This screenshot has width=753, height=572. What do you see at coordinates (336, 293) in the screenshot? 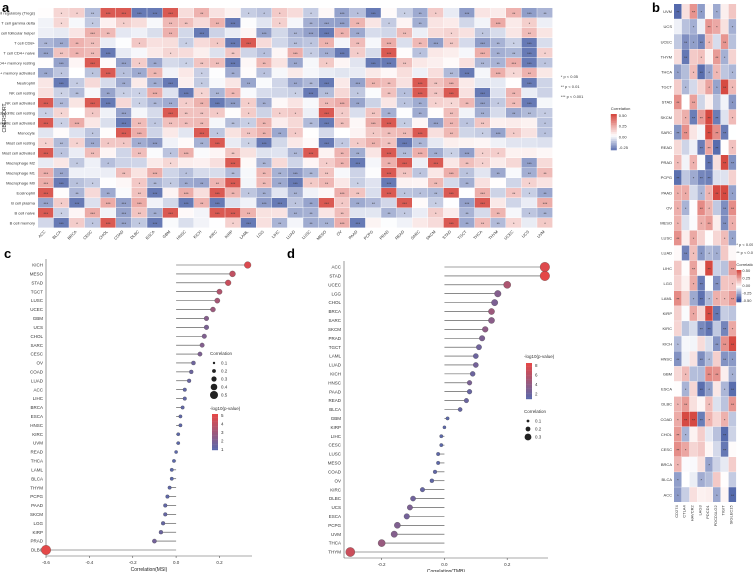
I see `lollipop-d-category-label: LGG` at bounding box center [336, 293].